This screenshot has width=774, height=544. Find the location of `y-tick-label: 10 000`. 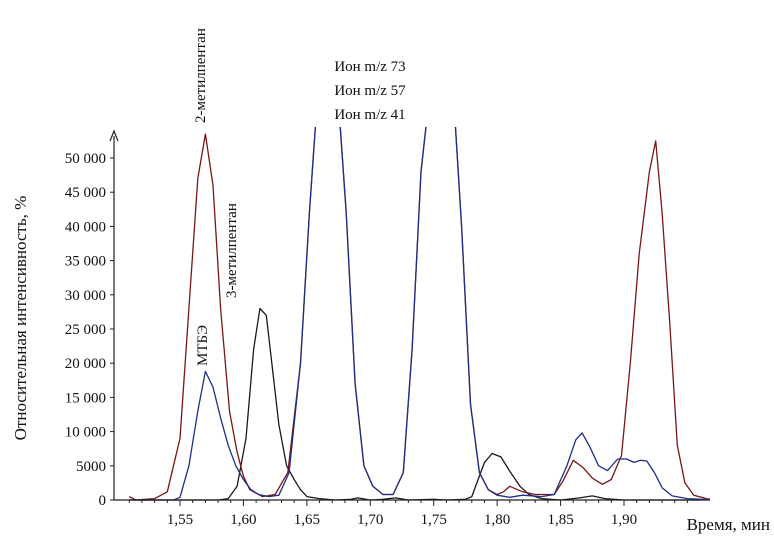

y-tick-label: 10 000 is located at coordinates (85, 433).